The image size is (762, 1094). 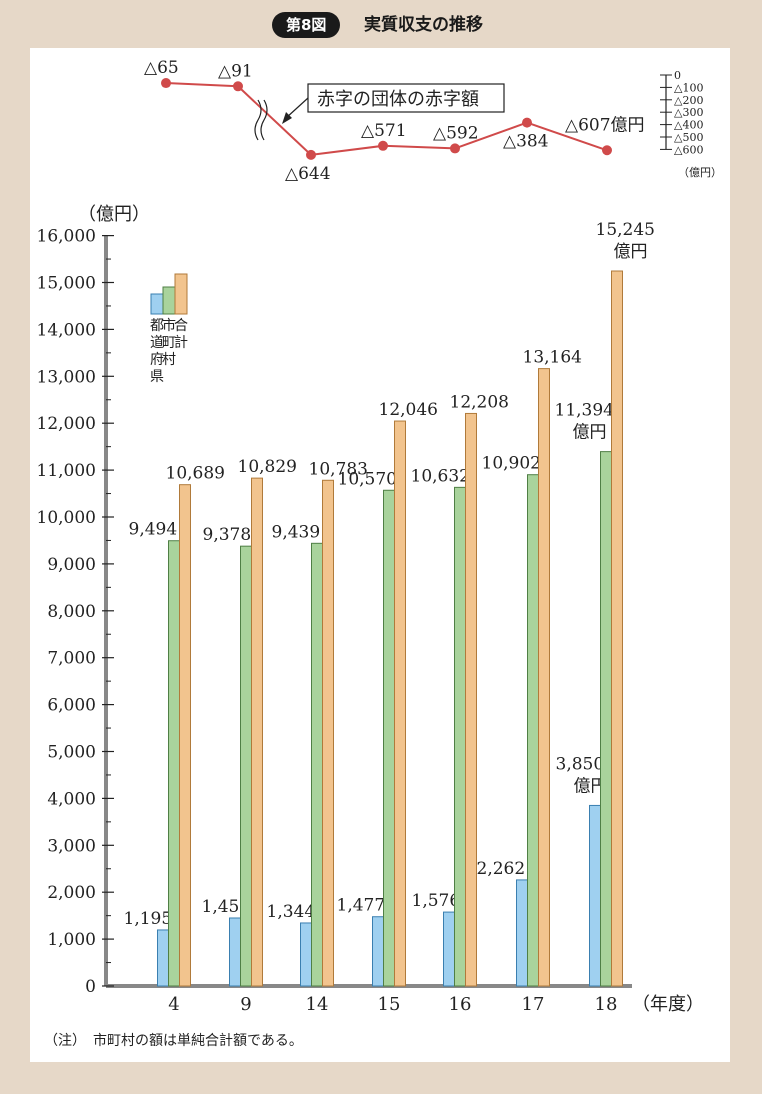 What do you see at coordinates (173, 1004) in the screenshot?
I see `bar-x-tick-label: 4` at bounding box center [173, 1004].